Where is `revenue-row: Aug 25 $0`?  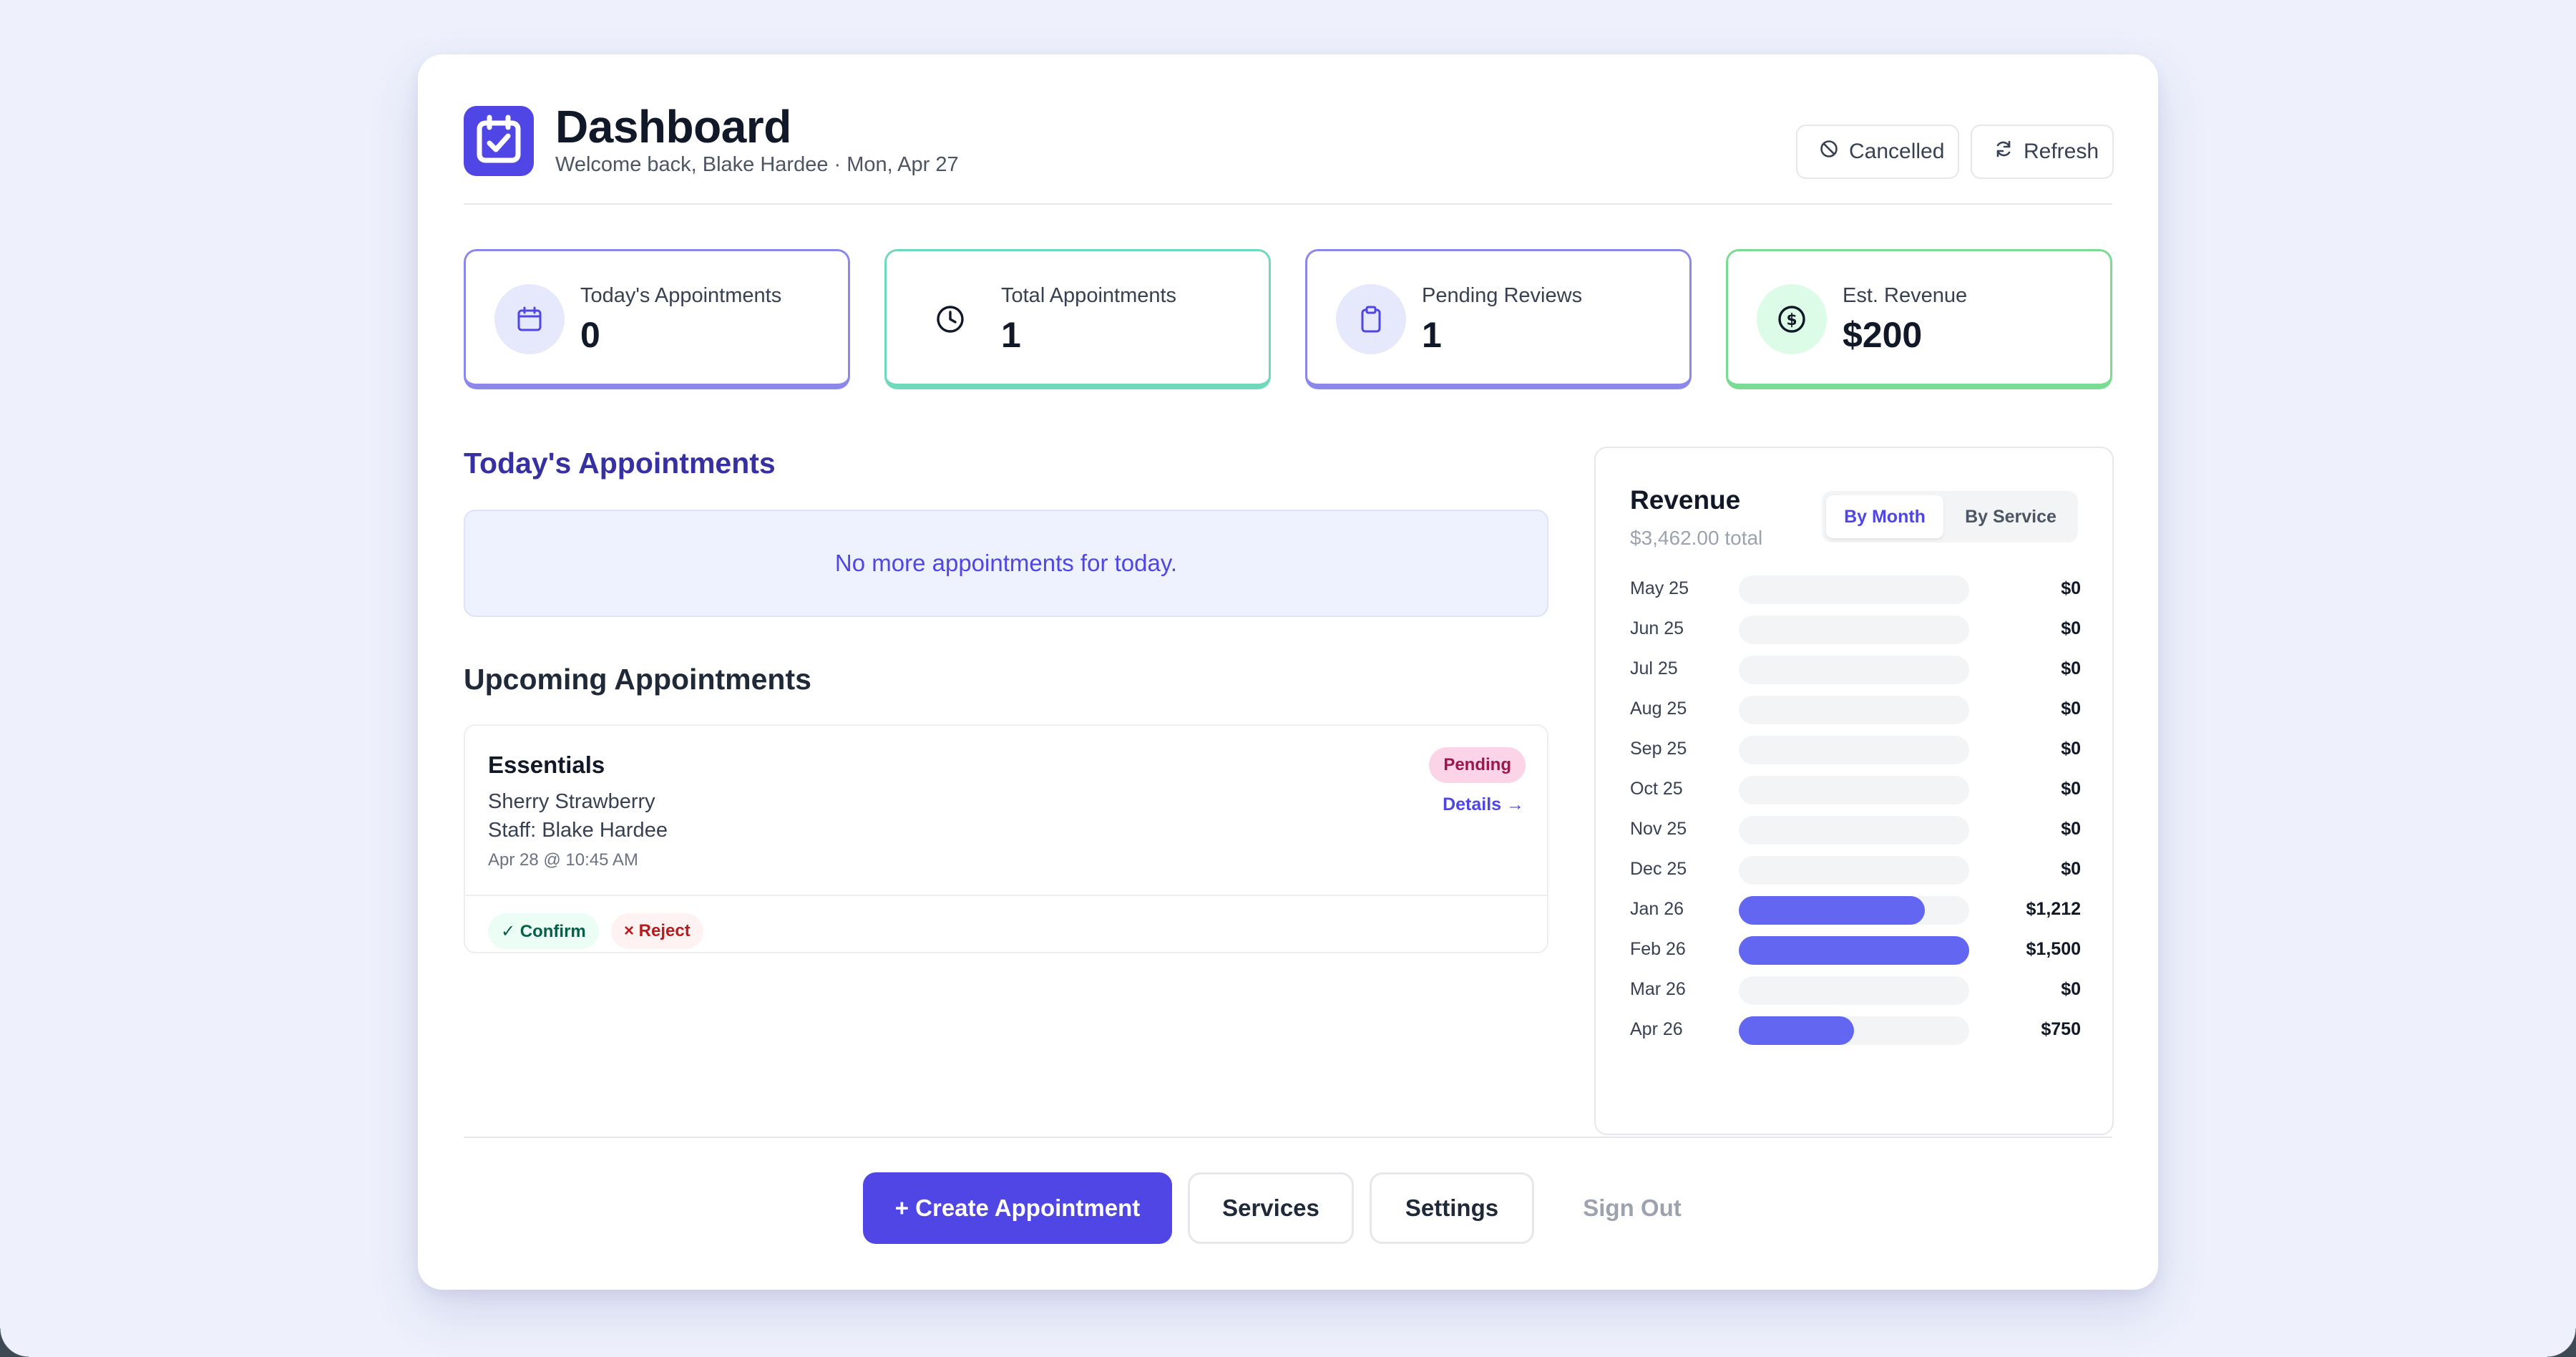 revenue-row: Aug 25 $0 is located at coordinates (1855, 710).